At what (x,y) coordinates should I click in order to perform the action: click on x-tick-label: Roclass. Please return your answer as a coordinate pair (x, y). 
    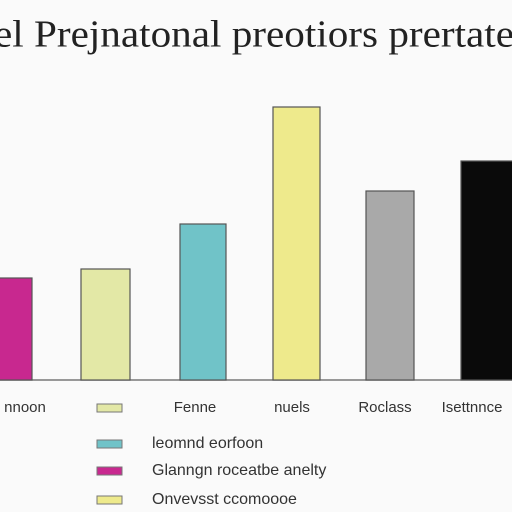
    Looking at the image, I should click on (384, 407).